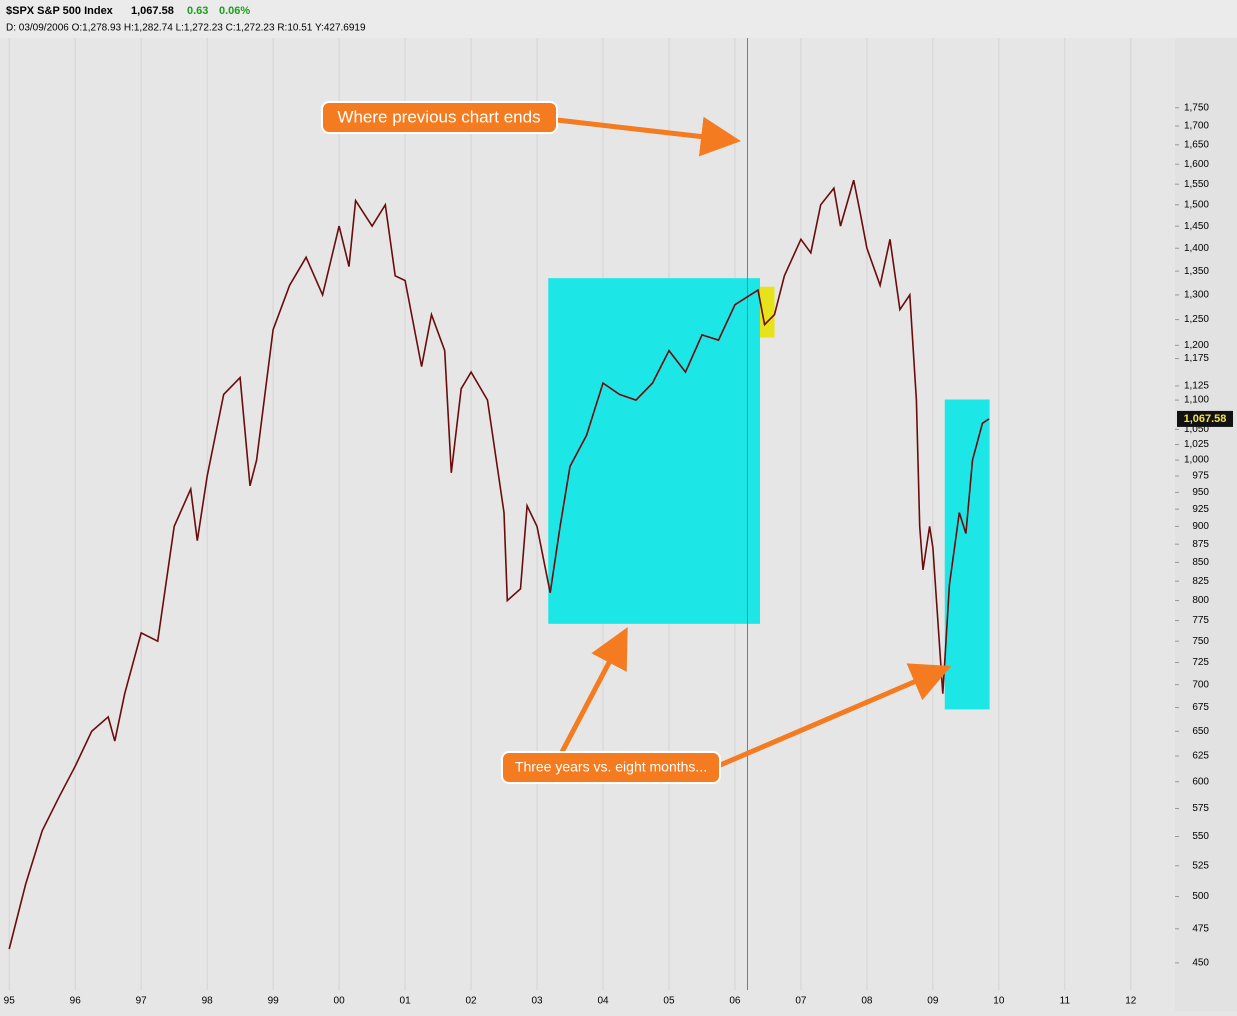 Image resolution: width=1237 pixels, height=1016 pixels. What do you see at coordinates (1200, 509) in the screenshot?
I see `y-tick-label: 925` at bounding box center [1200, 509].